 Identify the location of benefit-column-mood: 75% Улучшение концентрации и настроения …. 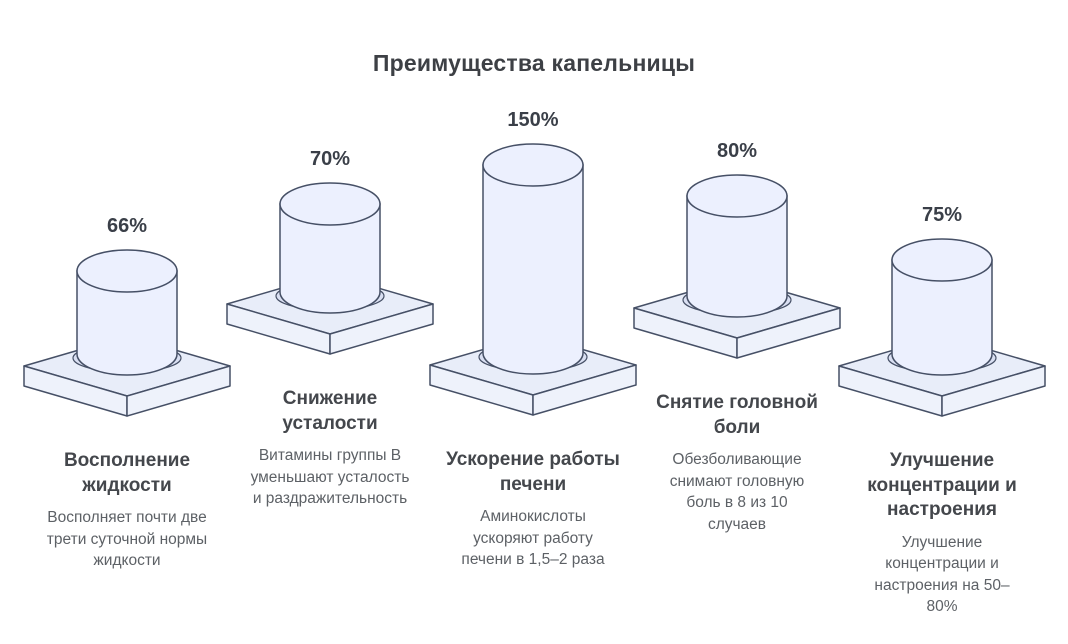
(942, 410).